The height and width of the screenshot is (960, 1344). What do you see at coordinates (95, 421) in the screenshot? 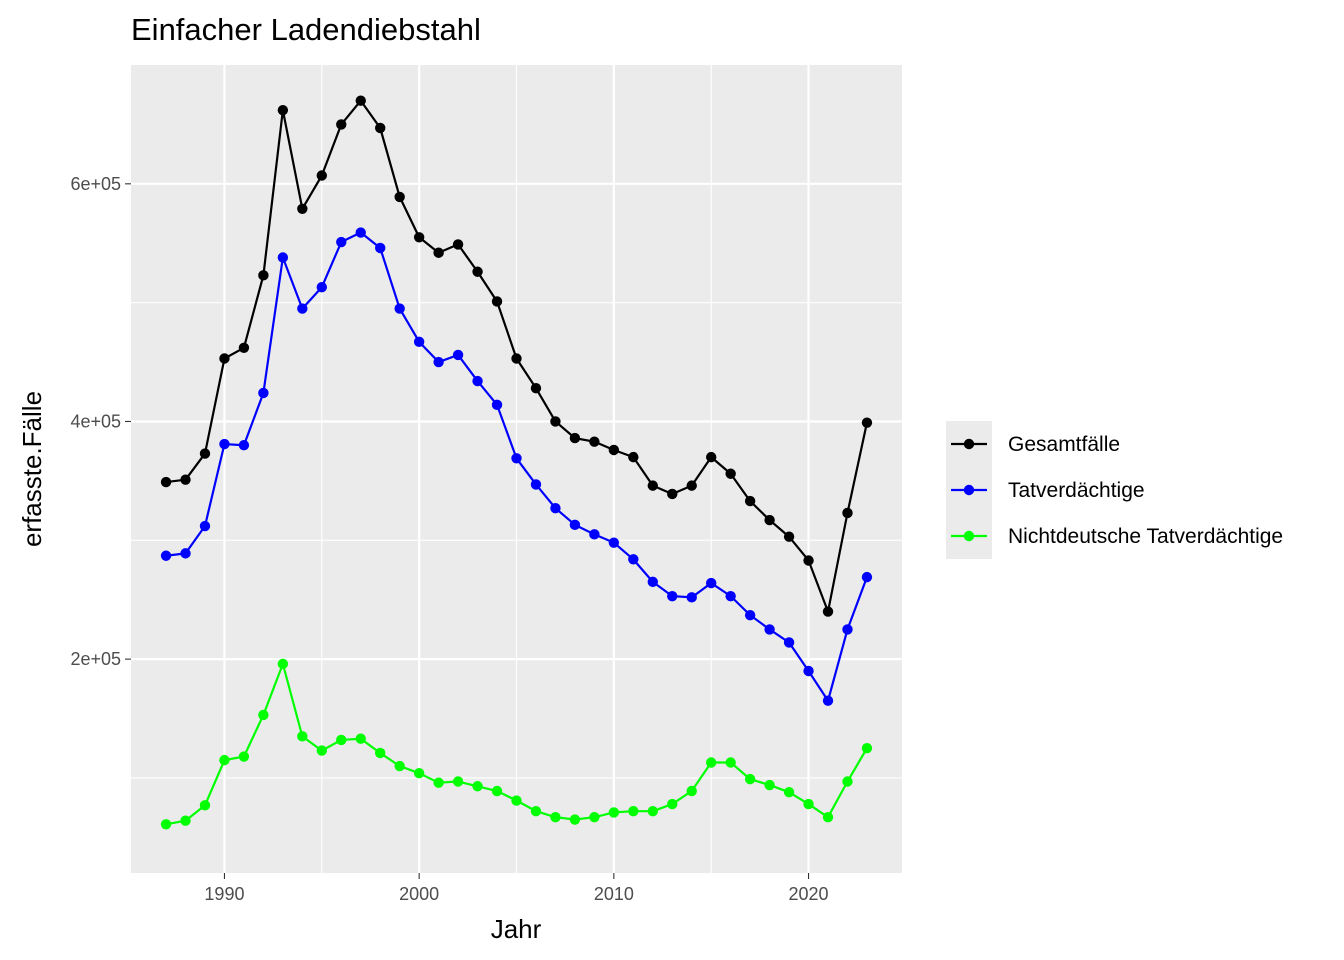
I see `y-tick-label: 4e+05` at bounding box center [95, 421].